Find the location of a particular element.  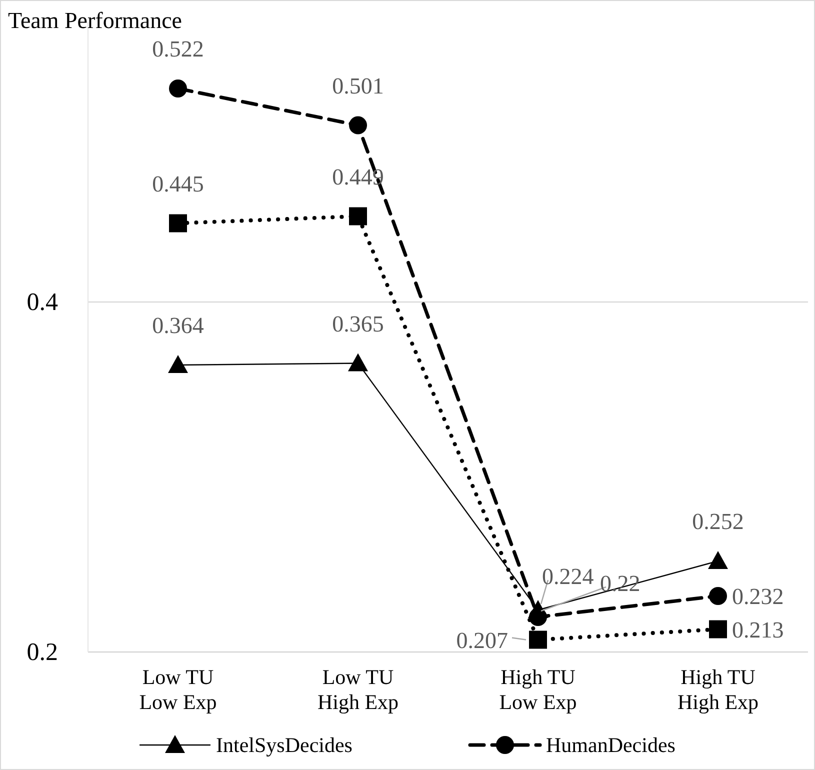

data-label: 0.213 is located at coordinates (758, 629).